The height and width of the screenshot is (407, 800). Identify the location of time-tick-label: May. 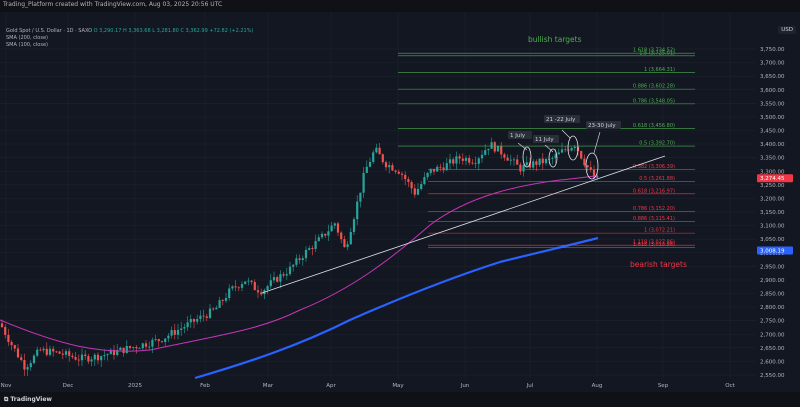
(398, 386).